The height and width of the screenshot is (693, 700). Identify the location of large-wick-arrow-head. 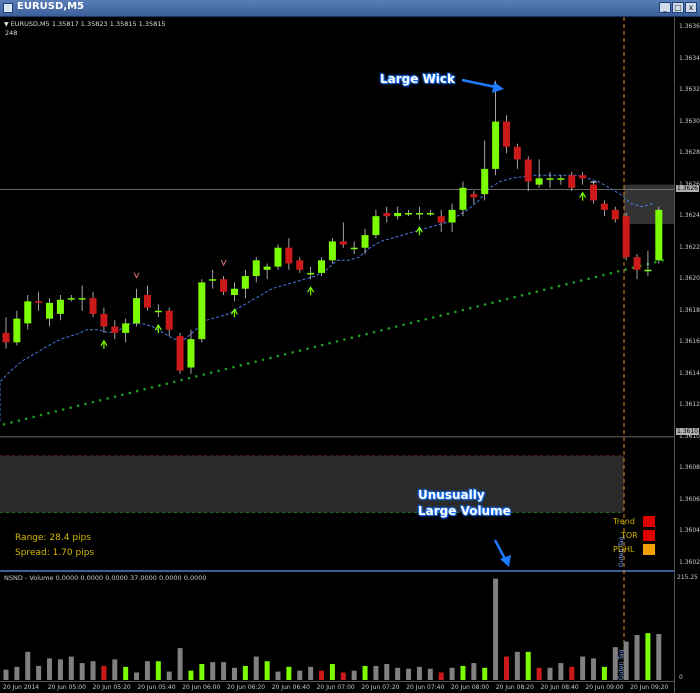
(498, 87).